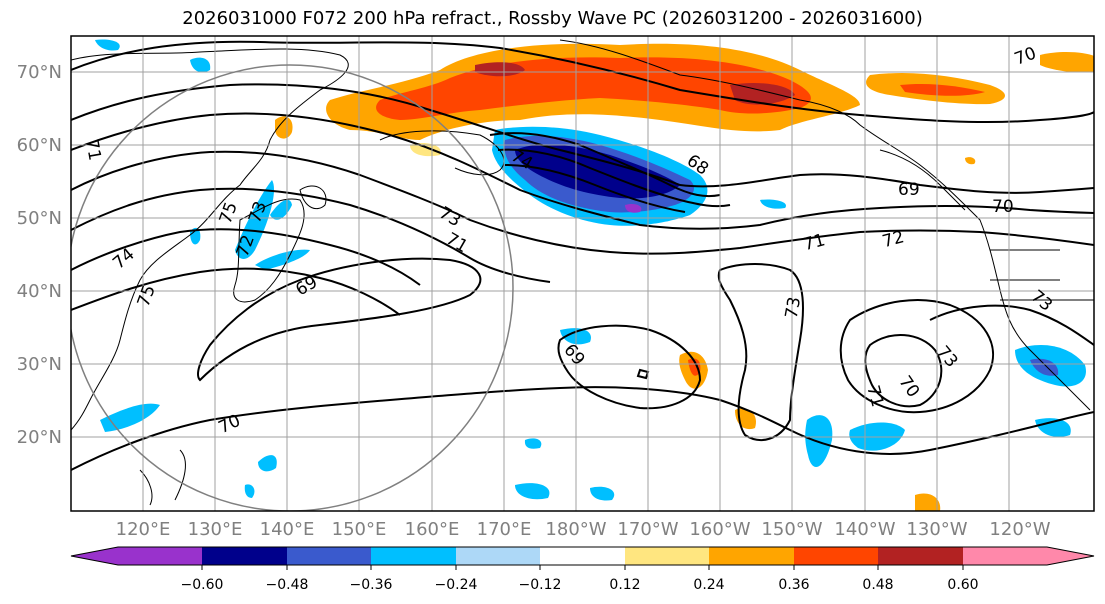 The height and width of the screenshot is (604, 1105). Describe the element at coordinates (708, 585) in the screenshot. I see `colorbar-tick-label: 0.24` at that location.